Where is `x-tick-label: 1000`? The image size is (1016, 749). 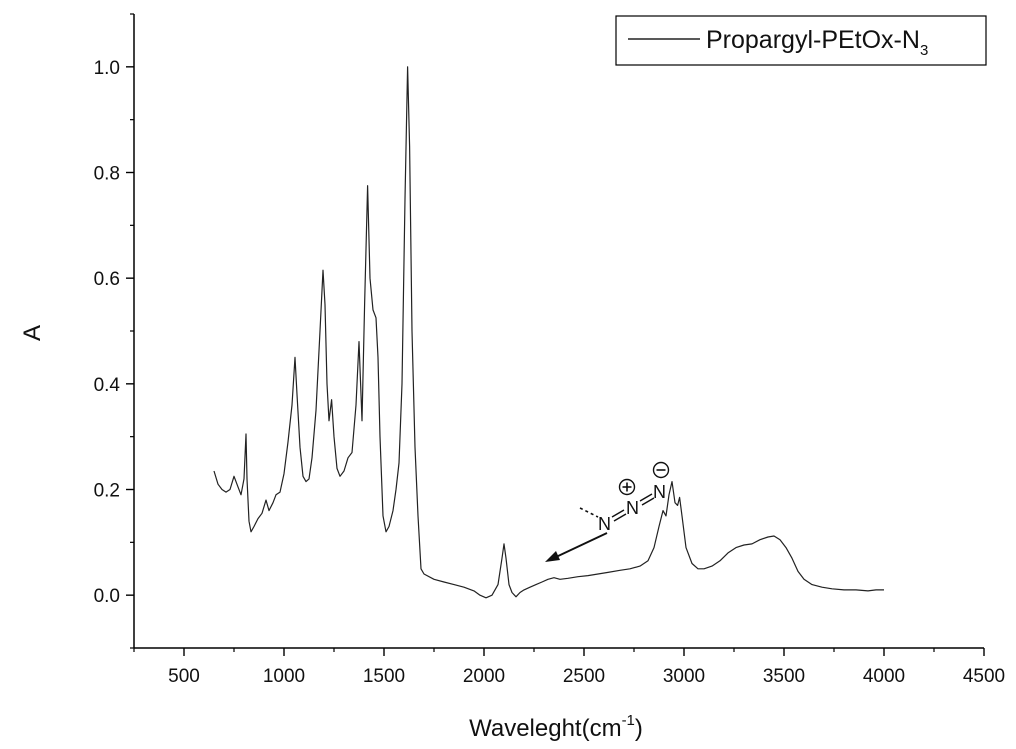 x-tick-label: 1000 is located at coordinates (284, 676).